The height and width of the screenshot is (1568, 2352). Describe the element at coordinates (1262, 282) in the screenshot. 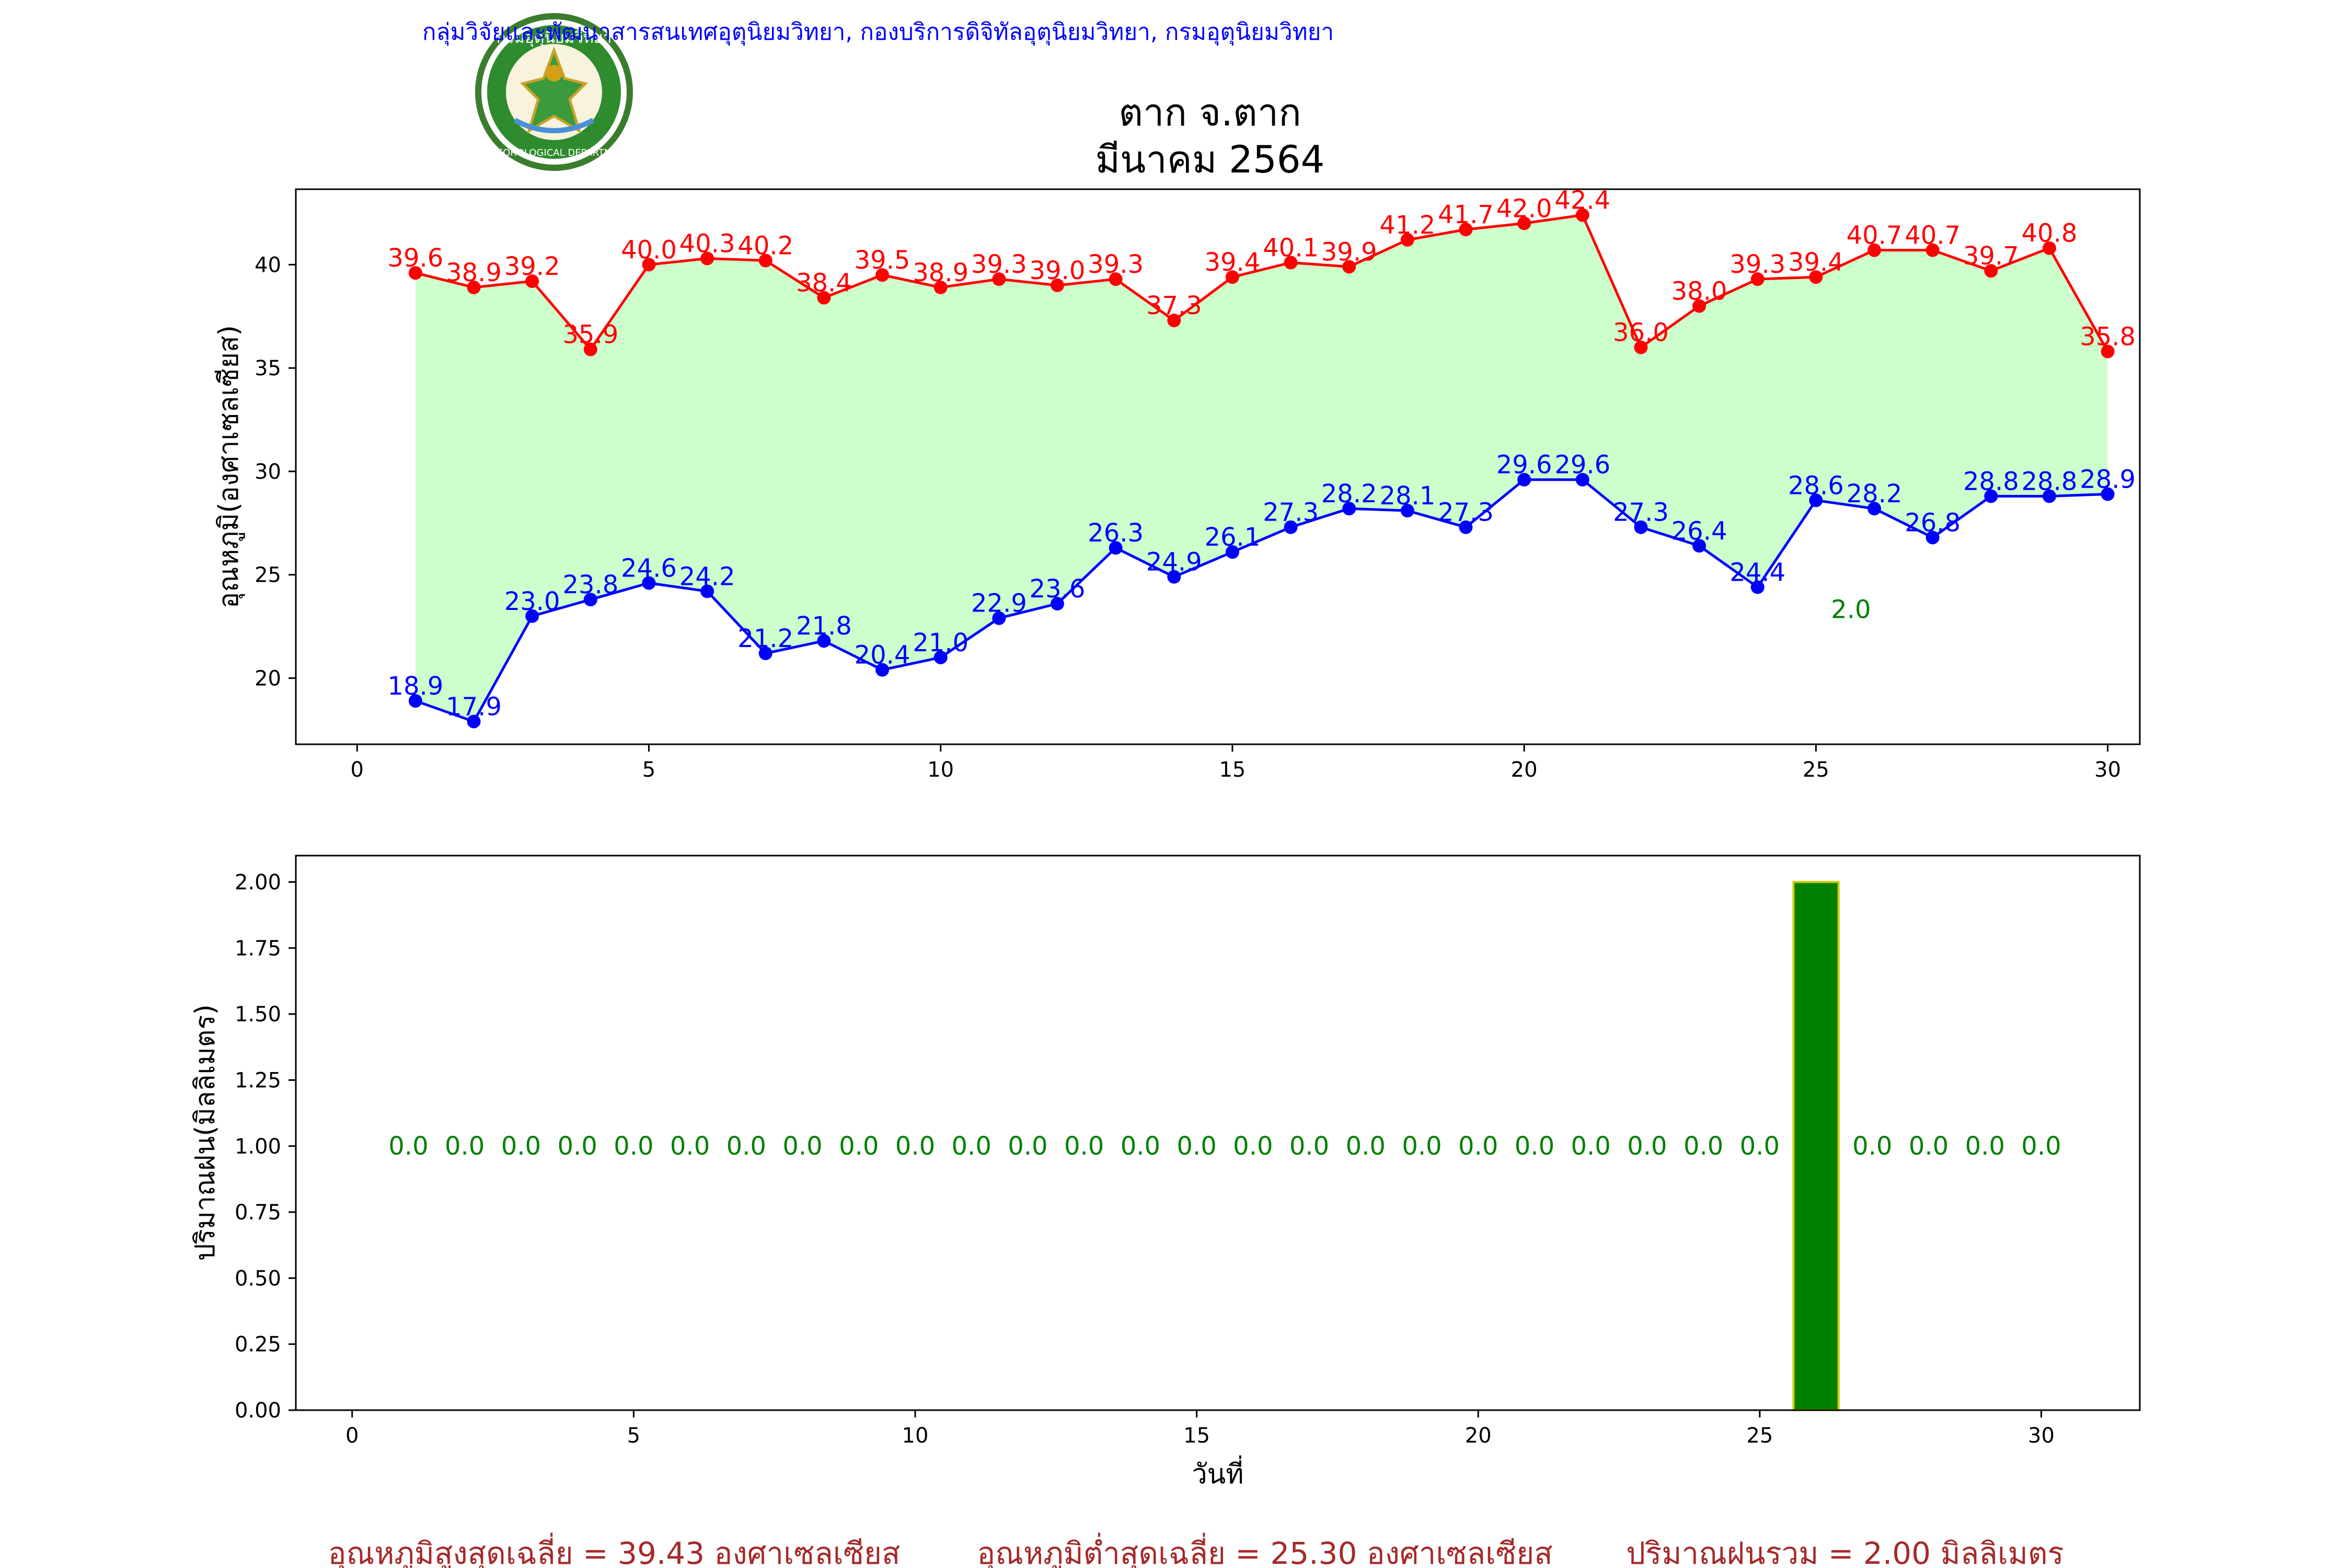

I see `max-temperature-line` at that location.